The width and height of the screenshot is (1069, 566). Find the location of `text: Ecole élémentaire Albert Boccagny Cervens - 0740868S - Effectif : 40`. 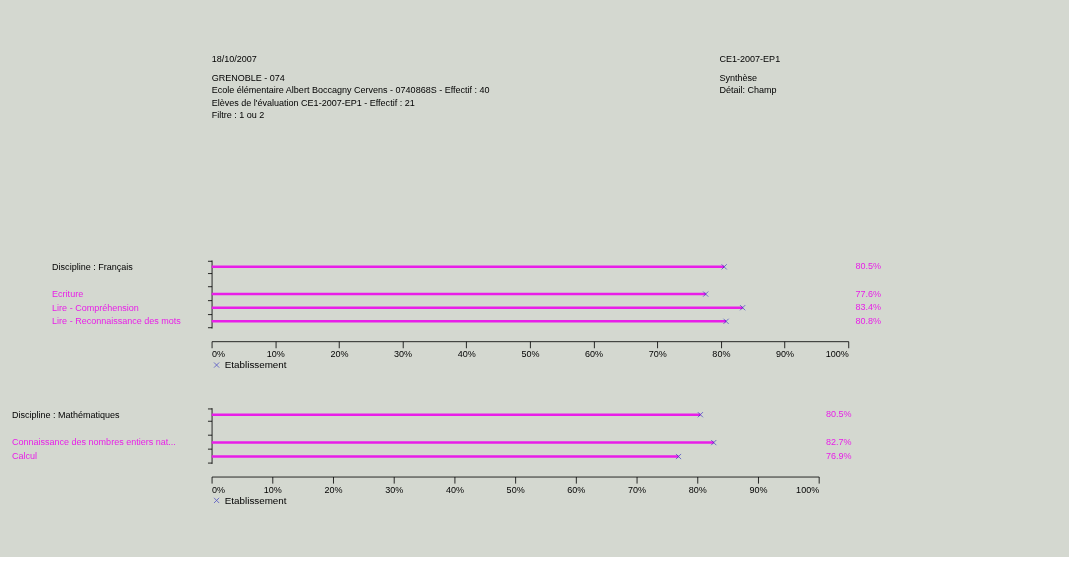

text: Ecole élémentaire Albert Boccagny Cervens - 0740868S - Effectif : 40 is located at coordinates (350, 90).